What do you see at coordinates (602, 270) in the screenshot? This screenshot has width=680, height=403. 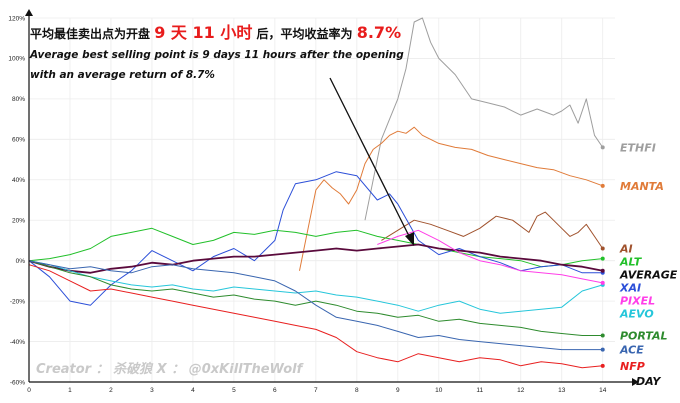 I see `series-endpoint-average` at bounding box center [602, 270].